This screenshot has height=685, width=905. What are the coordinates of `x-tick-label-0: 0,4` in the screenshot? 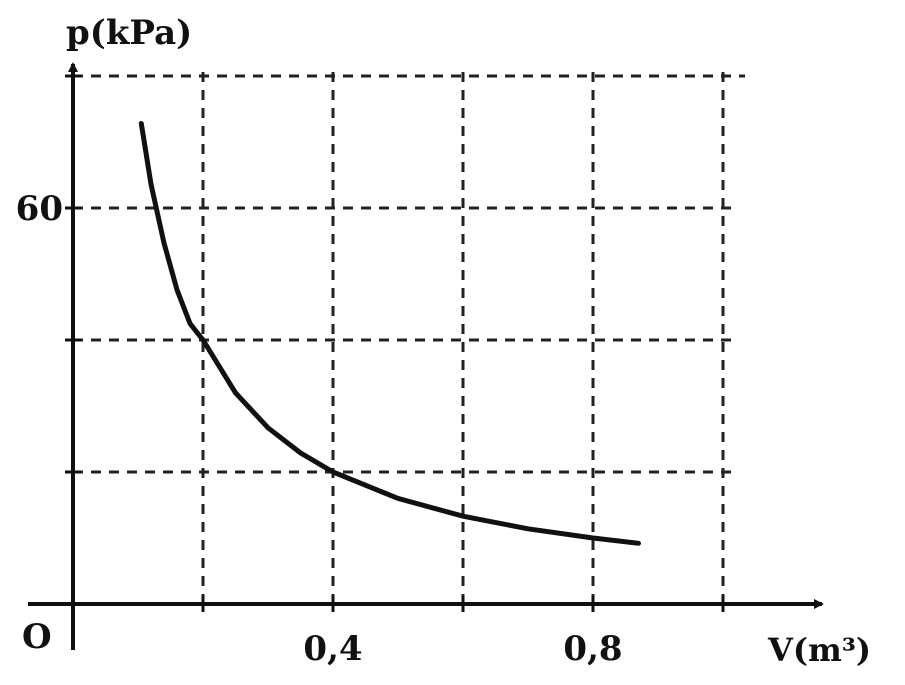 It's located at (332, 649).